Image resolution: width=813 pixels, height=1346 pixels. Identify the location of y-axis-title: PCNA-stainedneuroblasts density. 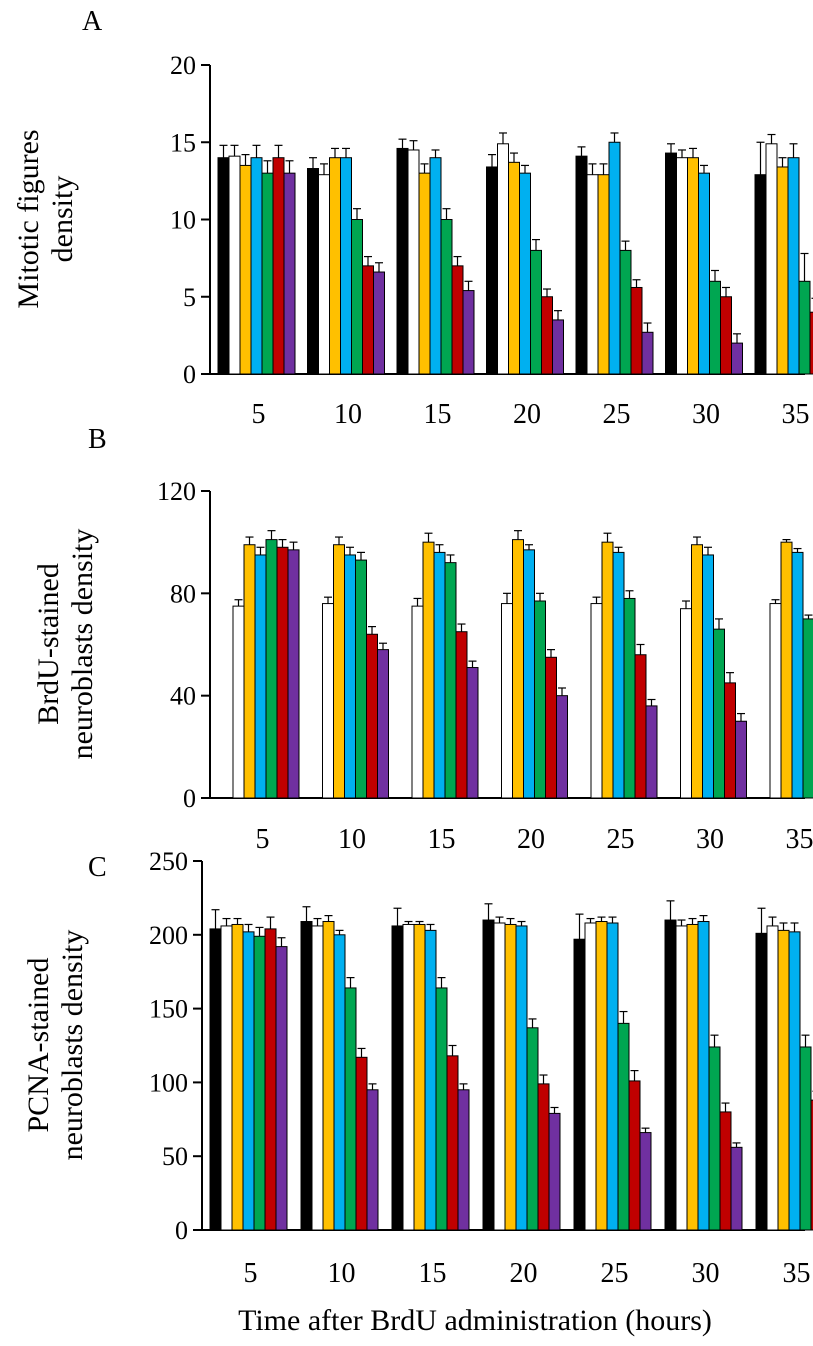
(55, 1045).